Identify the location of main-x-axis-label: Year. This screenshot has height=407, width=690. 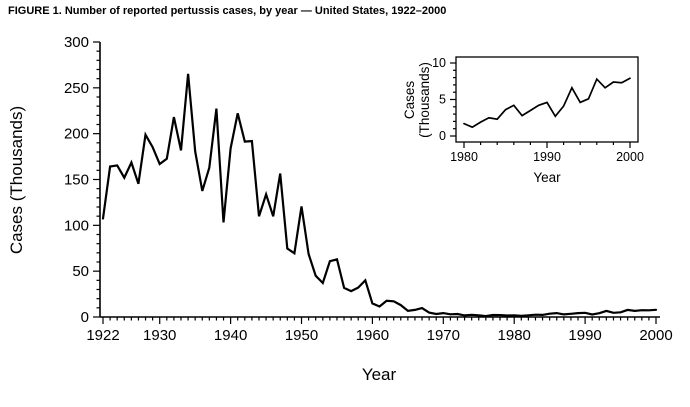
(379, 374).